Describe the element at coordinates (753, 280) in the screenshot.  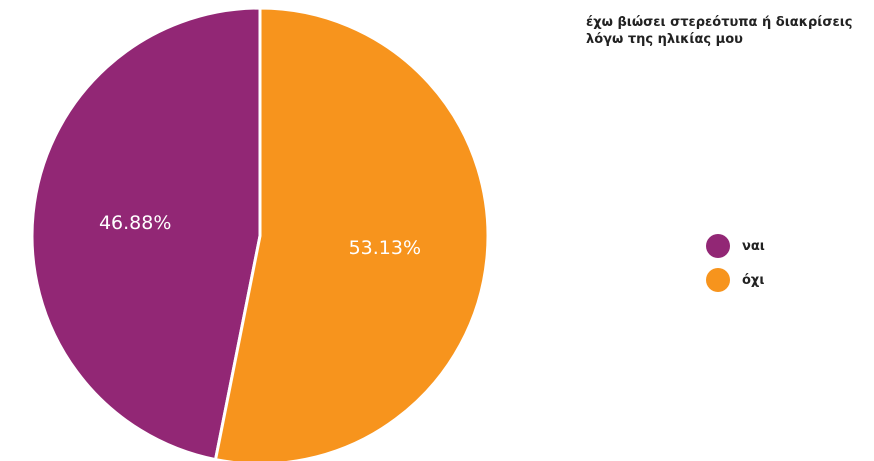
I see `legend-label: όχι` at that location.